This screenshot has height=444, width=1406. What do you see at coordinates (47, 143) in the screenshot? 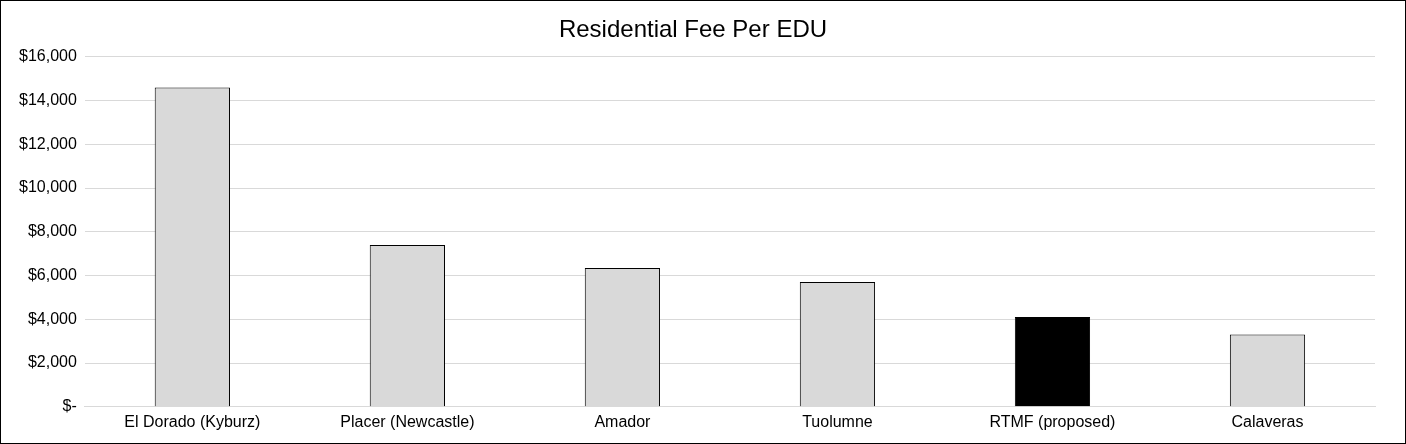
I see `y-tick-label: $12,000` at bounding box center [47, 143].